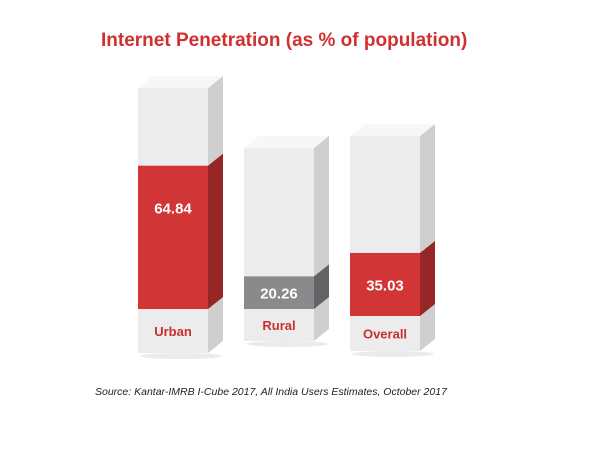 The width and height of the screenshot is (600, 450). Describe the element at coordinates (278, 325) in the screenshot. I see `category-label-rural: Rural` at that location.